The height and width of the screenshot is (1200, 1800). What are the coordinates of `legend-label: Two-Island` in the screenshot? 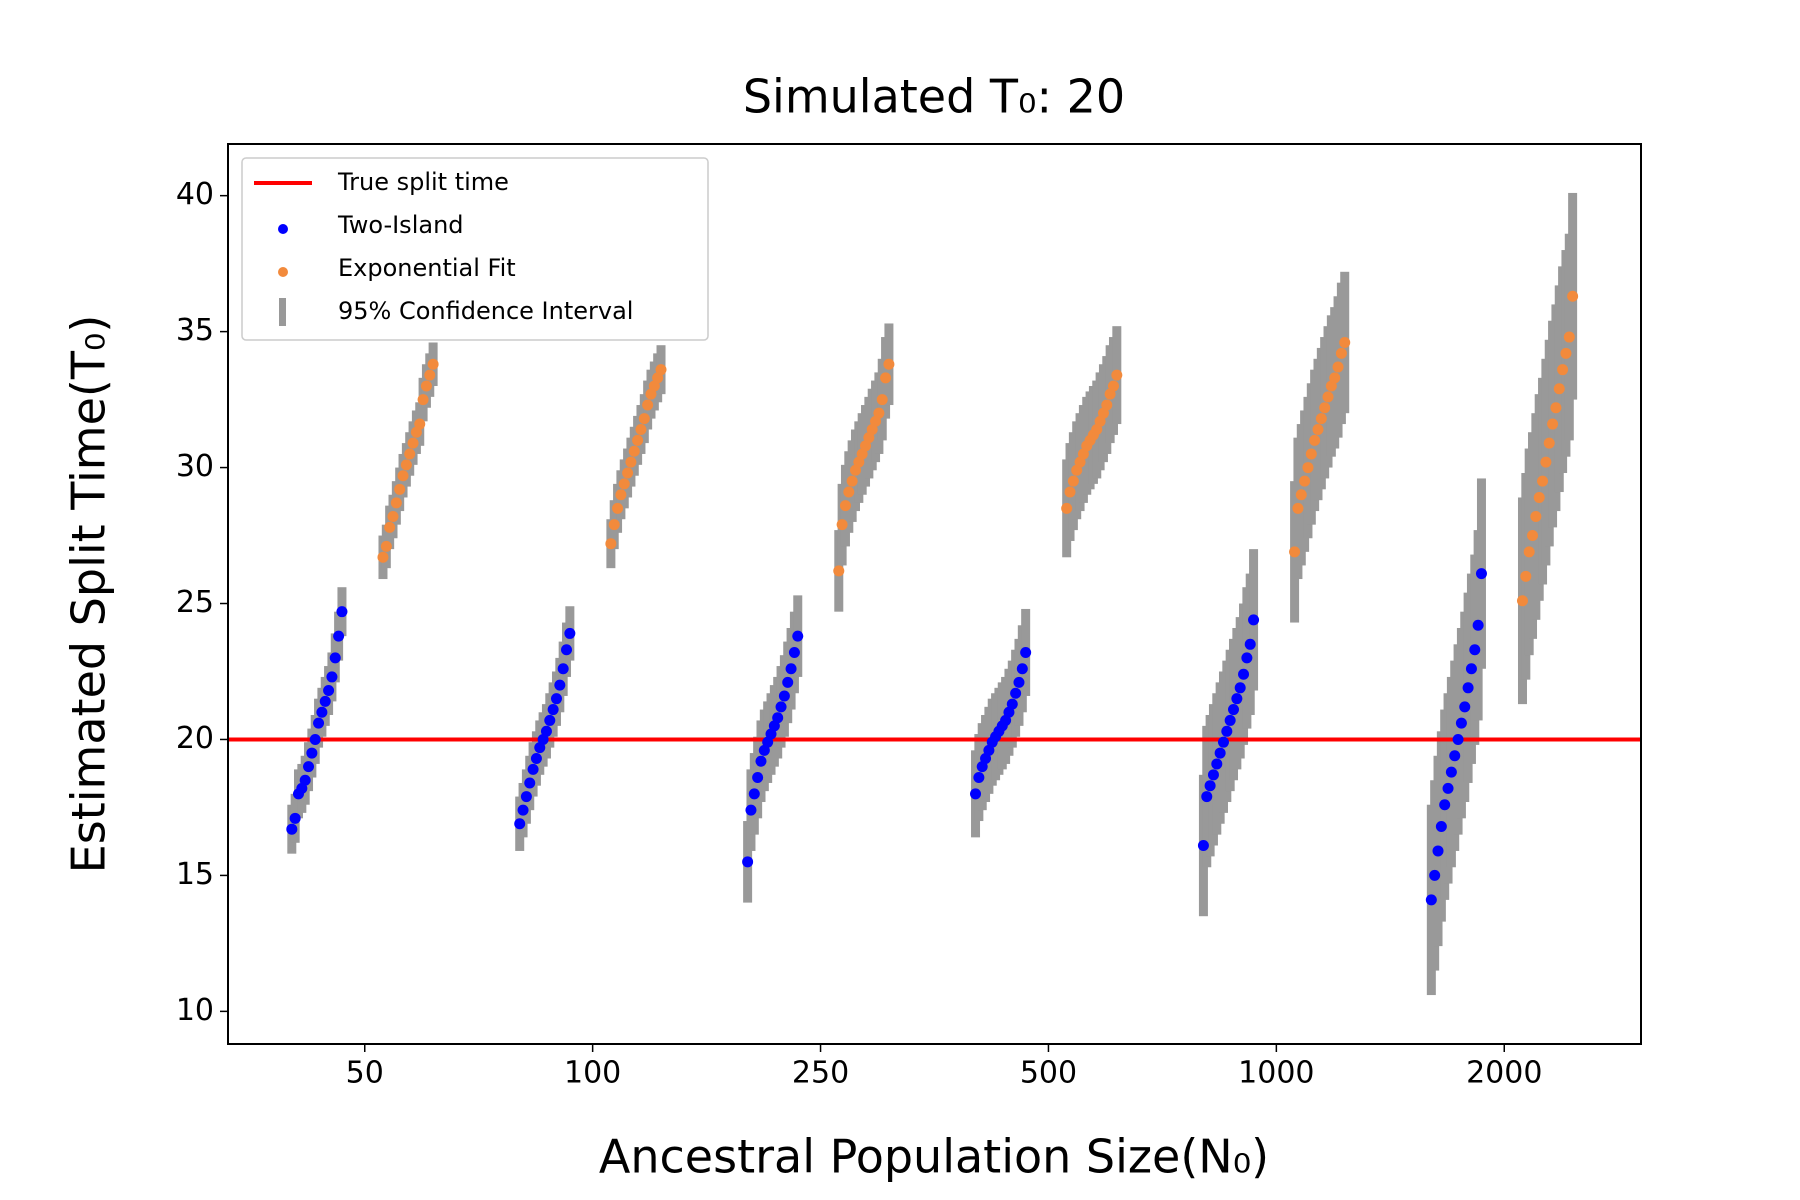 It's located at (400, 225).